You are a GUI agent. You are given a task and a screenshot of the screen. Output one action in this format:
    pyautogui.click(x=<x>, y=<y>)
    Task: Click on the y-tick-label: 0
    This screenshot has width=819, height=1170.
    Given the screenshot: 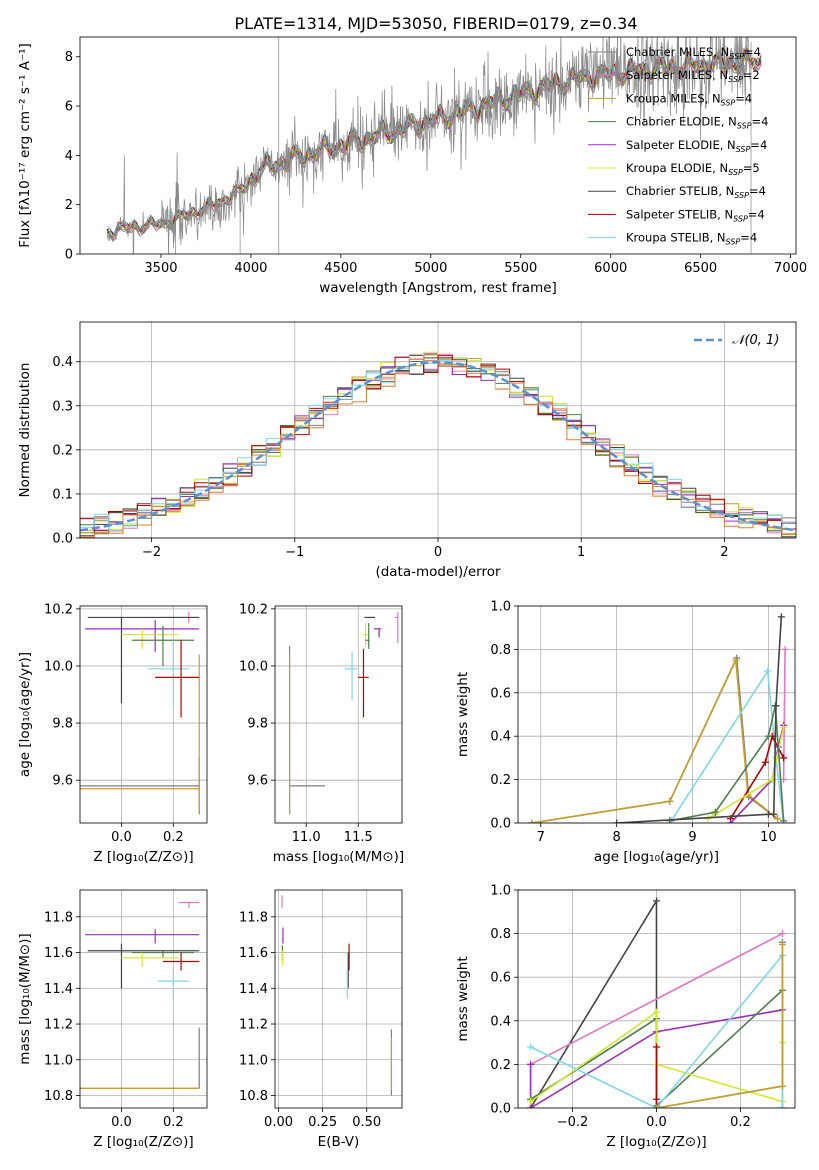 What is the action you would take?
    pyautogui.click(x=69, y=255)
    